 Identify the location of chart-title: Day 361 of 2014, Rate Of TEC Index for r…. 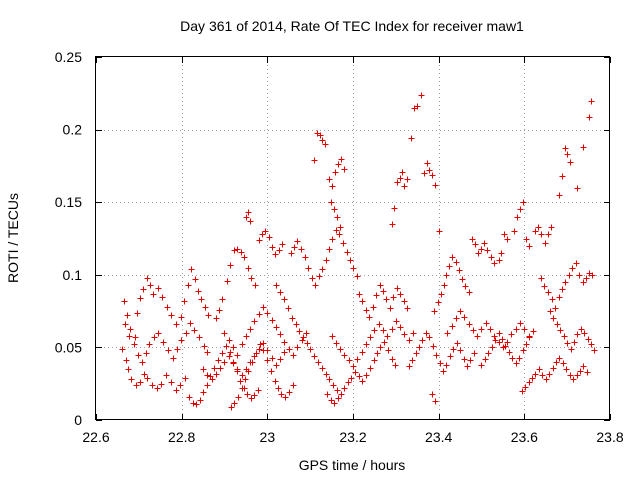
(352, 26).